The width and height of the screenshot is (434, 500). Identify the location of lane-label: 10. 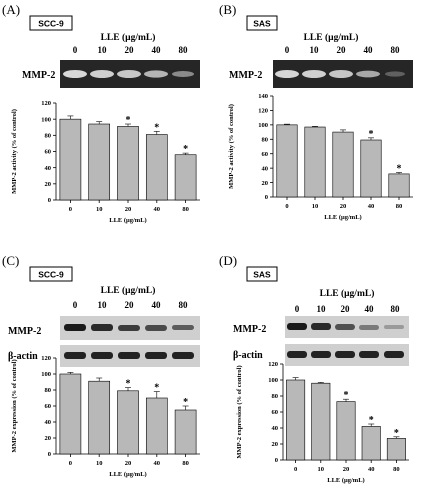
(103, 305).